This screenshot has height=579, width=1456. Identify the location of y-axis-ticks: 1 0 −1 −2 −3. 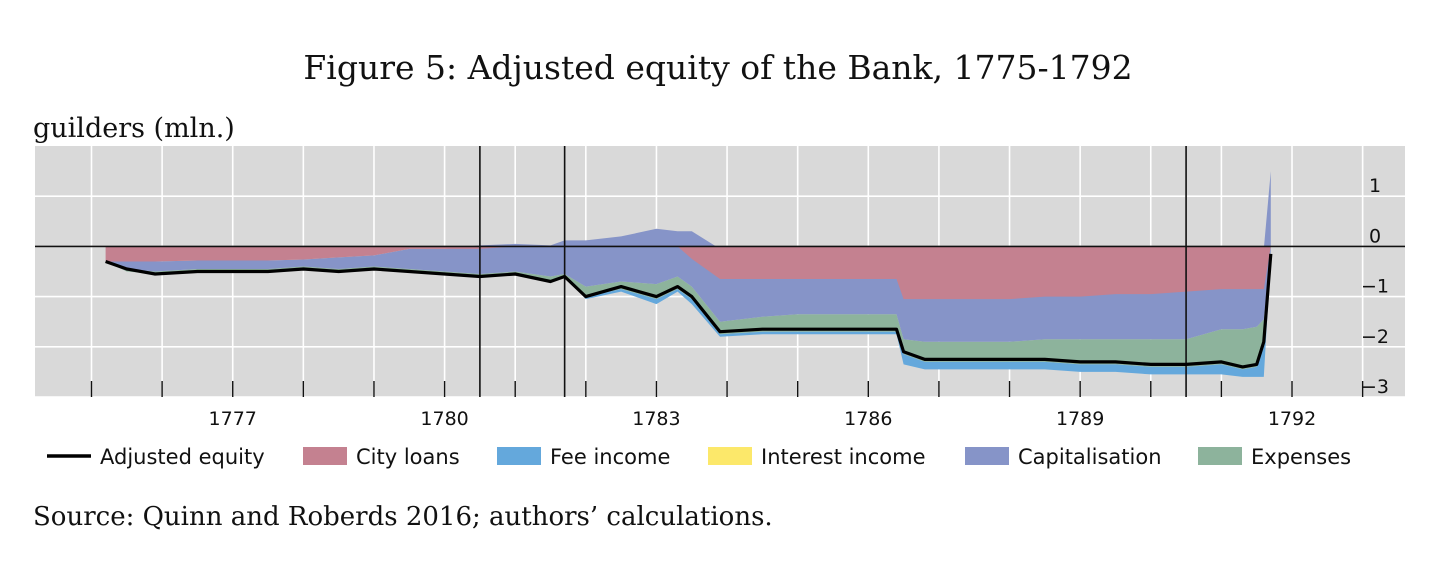
(1375, 286).